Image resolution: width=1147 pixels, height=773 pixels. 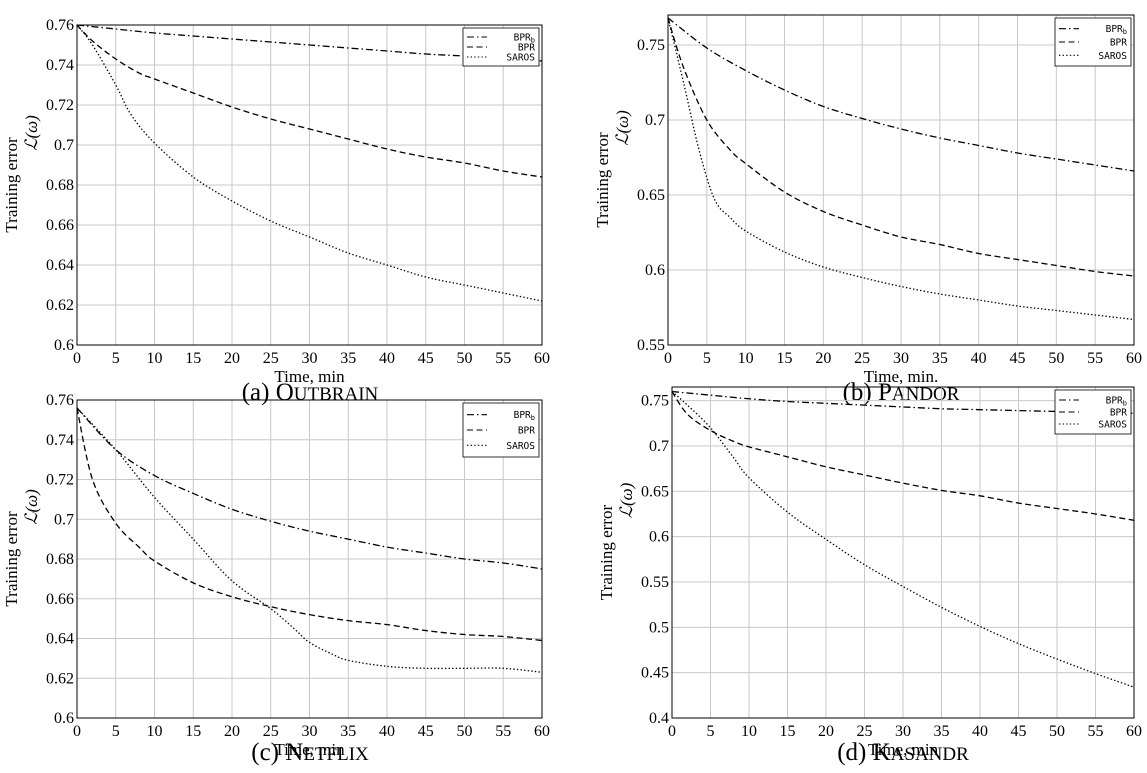 I want to click on y-tick-label: 0.74, so click(x=60, y=440).